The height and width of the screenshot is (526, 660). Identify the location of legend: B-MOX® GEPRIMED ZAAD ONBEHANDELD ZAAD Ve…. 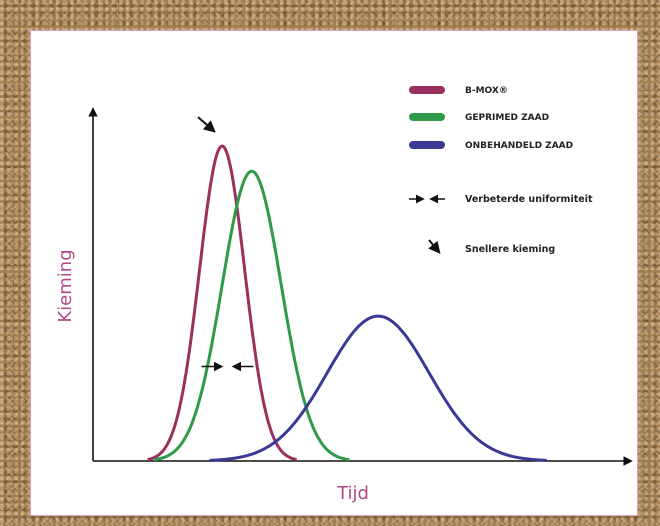
(501, 170).